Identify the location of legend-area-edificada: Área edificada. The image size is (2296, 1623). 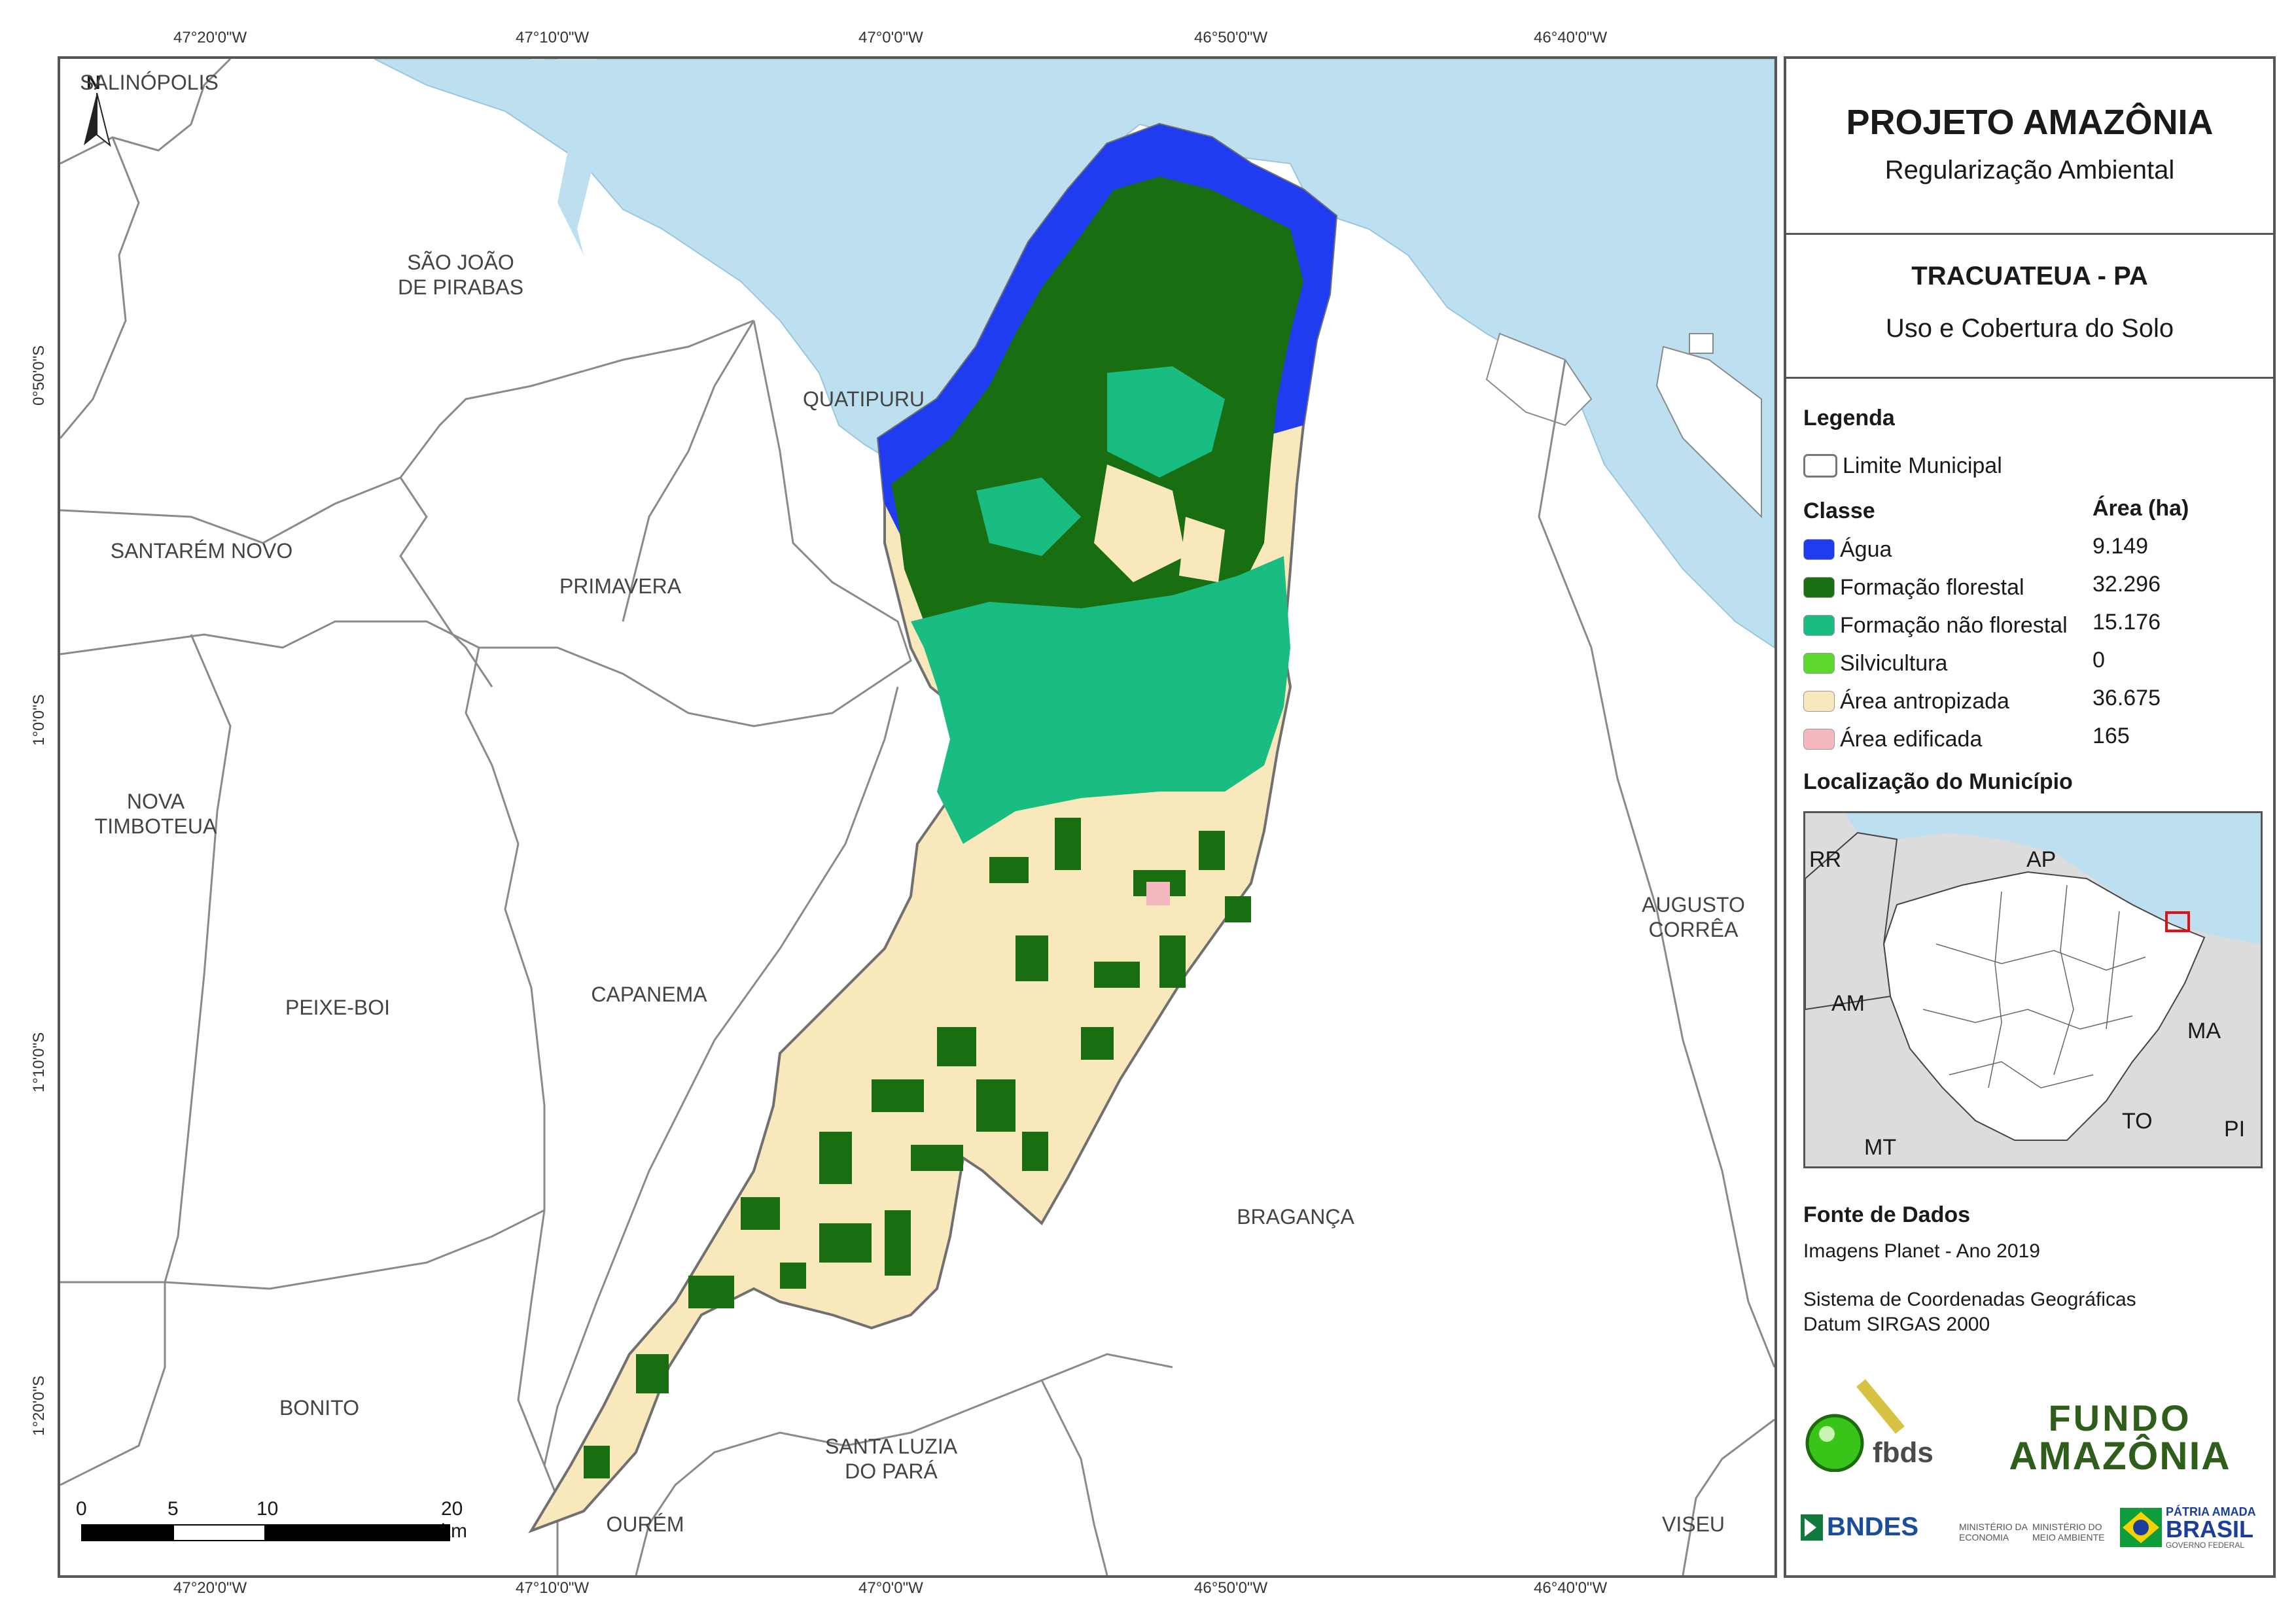
(1892, 739).